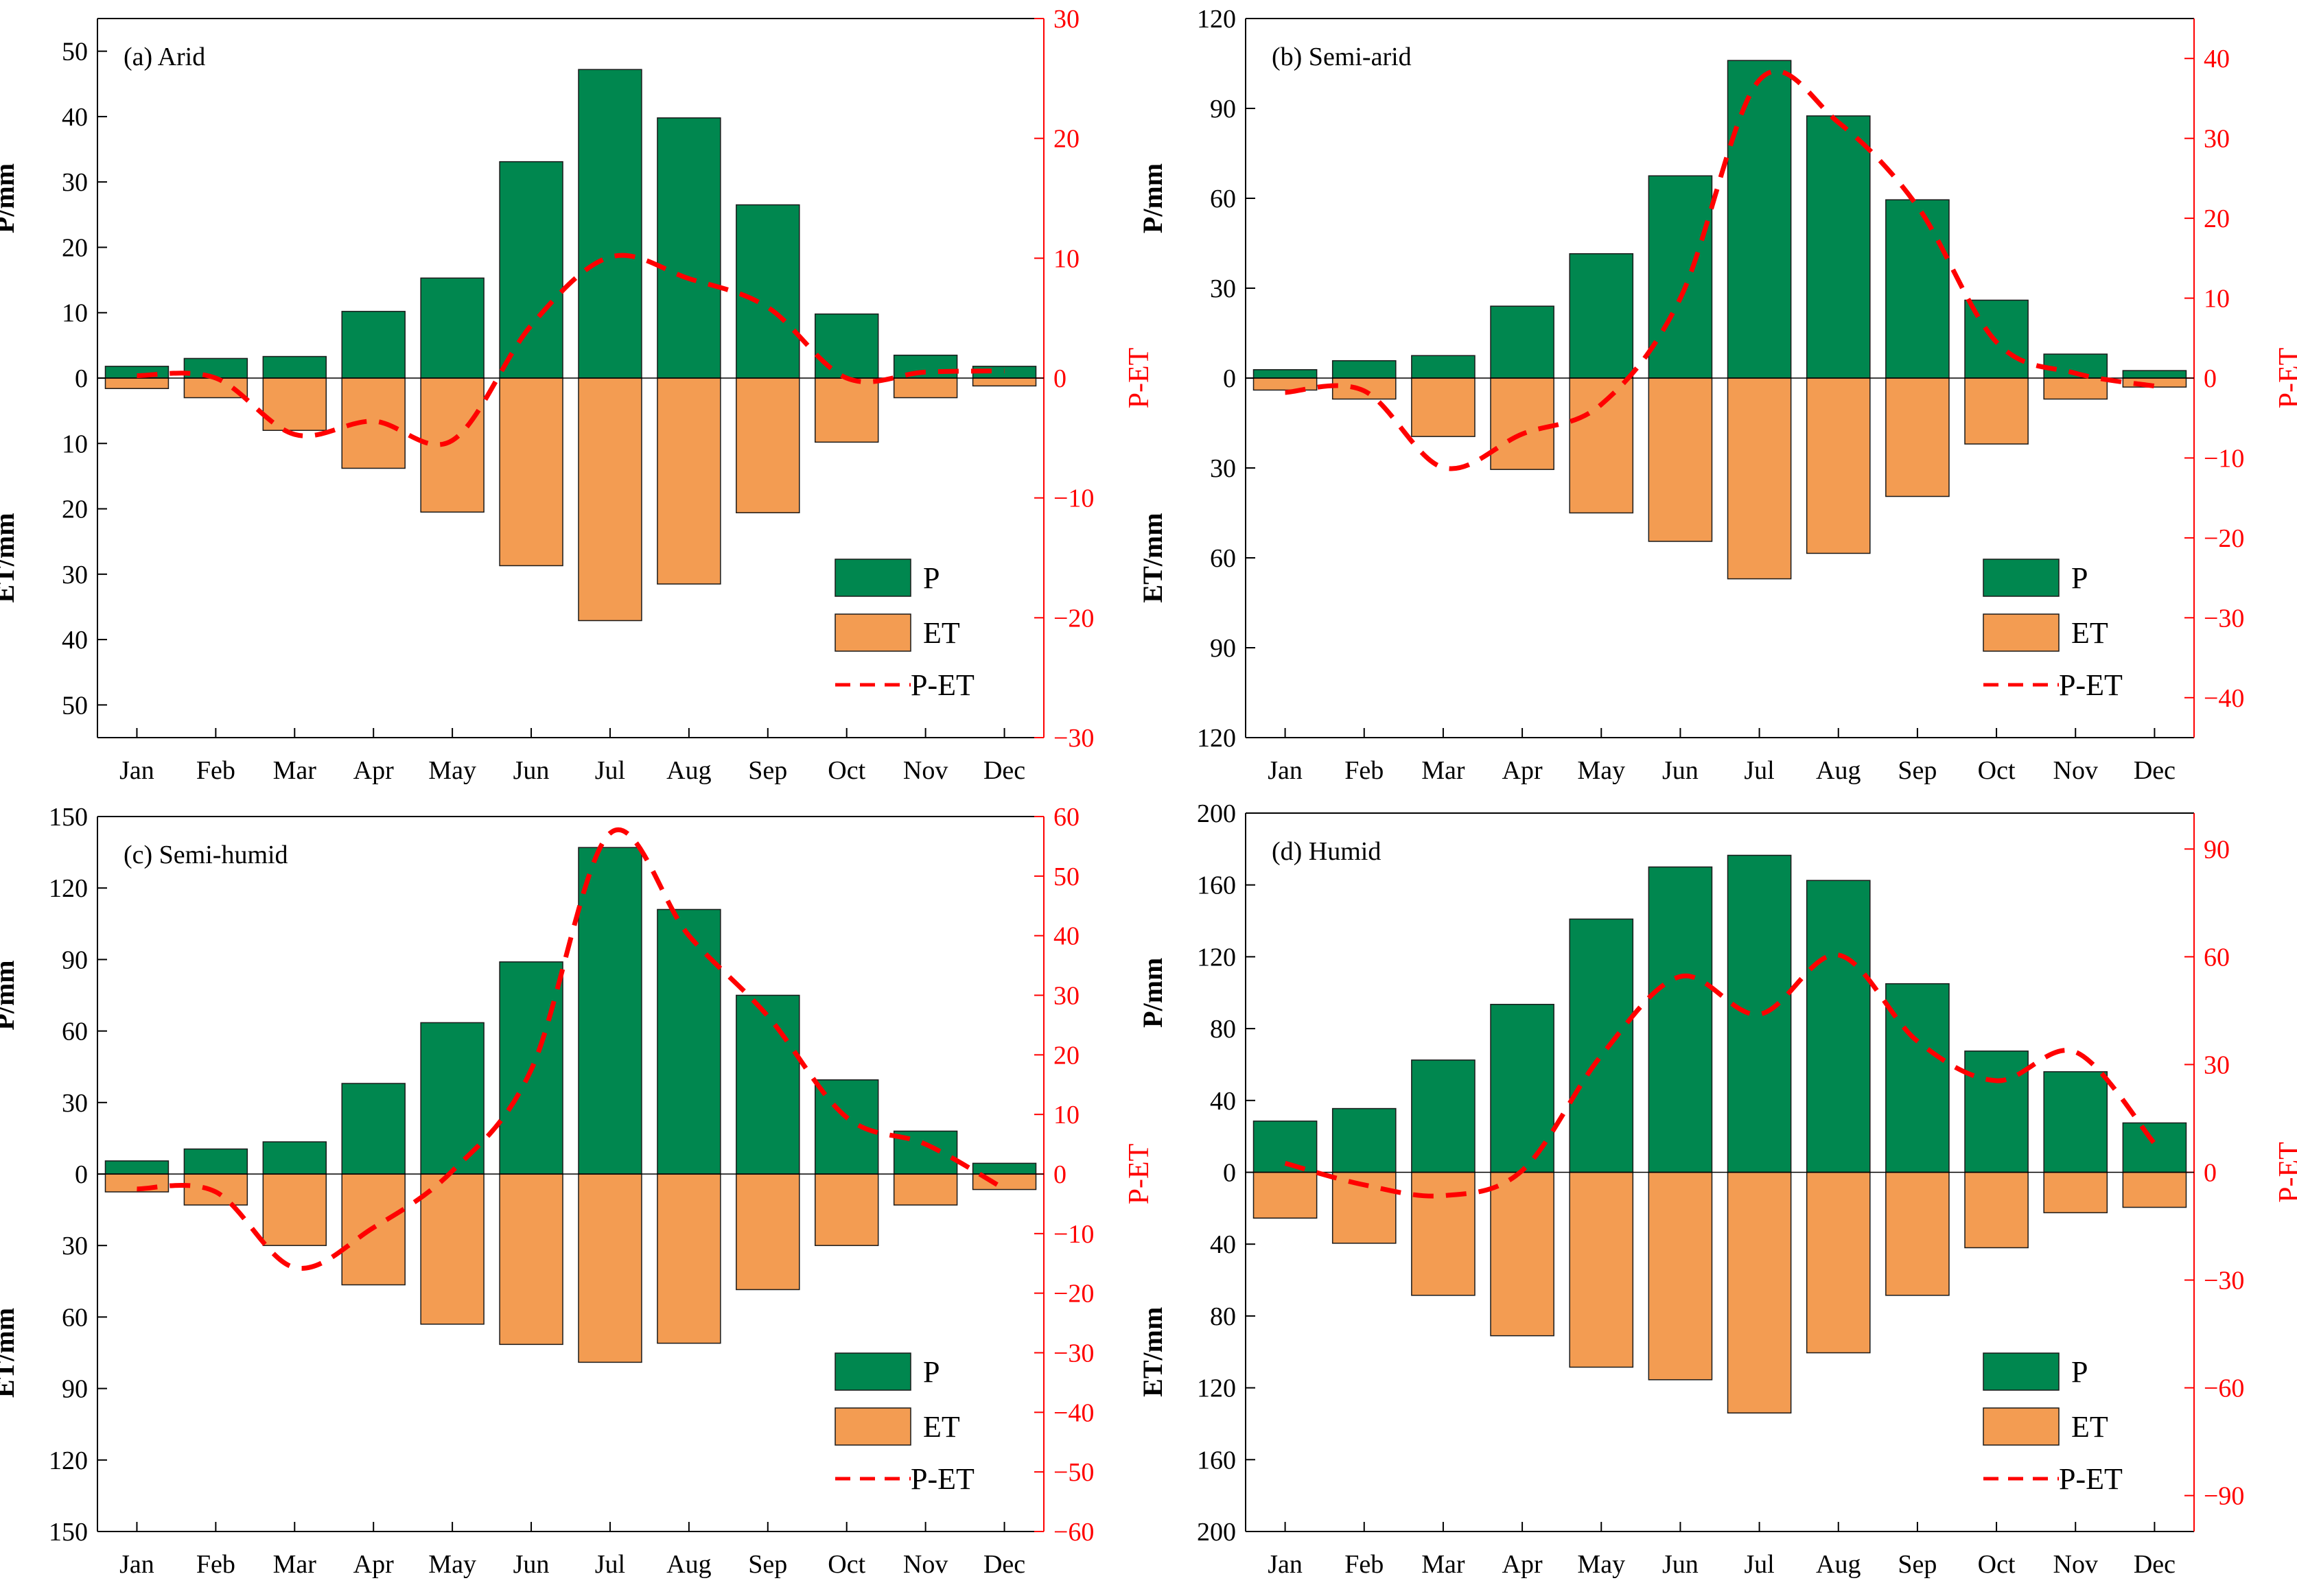 The image size is (2297, 1596). What do you see at coordinates (767, 770) in the screenshot?
I see `x-tick-label-sep: Sep` at bounding box center [767, 770].